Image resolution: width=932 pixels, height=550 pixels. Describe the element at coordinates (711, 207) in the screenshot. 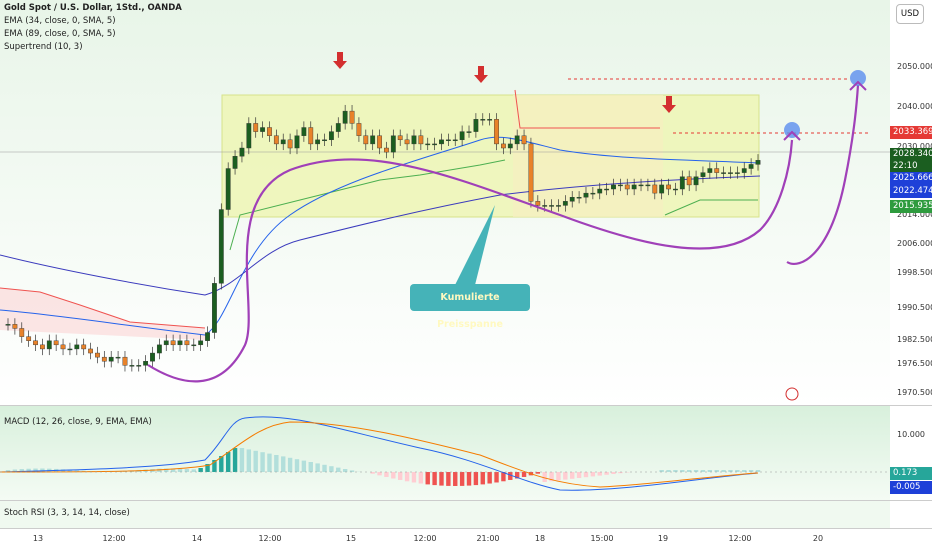

I see `supertrend-up-line` at that location.